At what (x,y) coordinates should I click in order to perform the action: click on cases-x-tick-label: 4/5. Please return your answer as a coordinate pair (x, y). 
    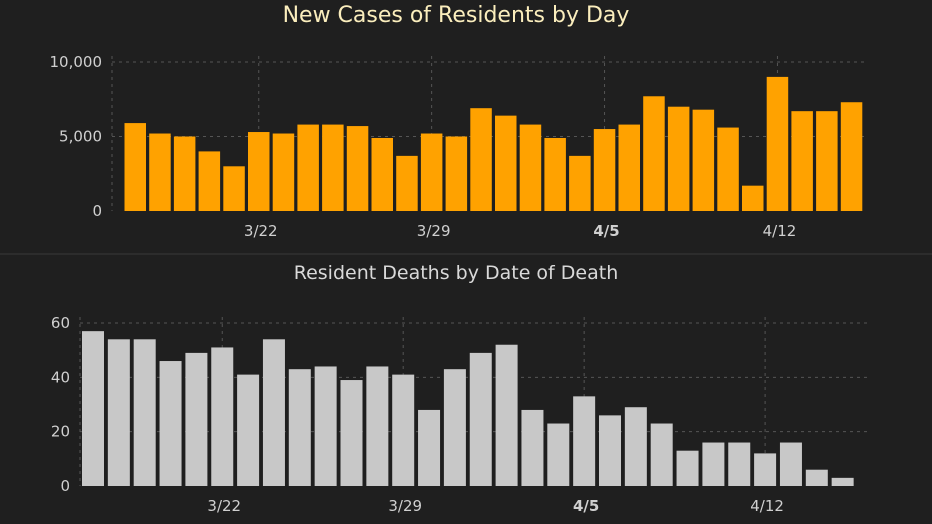
    Looking at the image, I should click on (606, 231).